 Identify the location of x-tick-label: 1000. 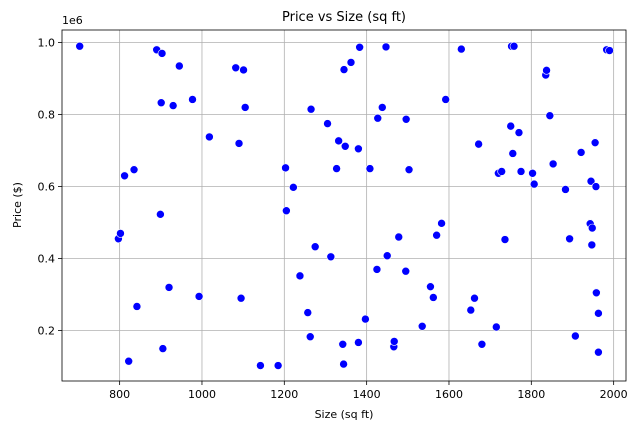
(202, 394).